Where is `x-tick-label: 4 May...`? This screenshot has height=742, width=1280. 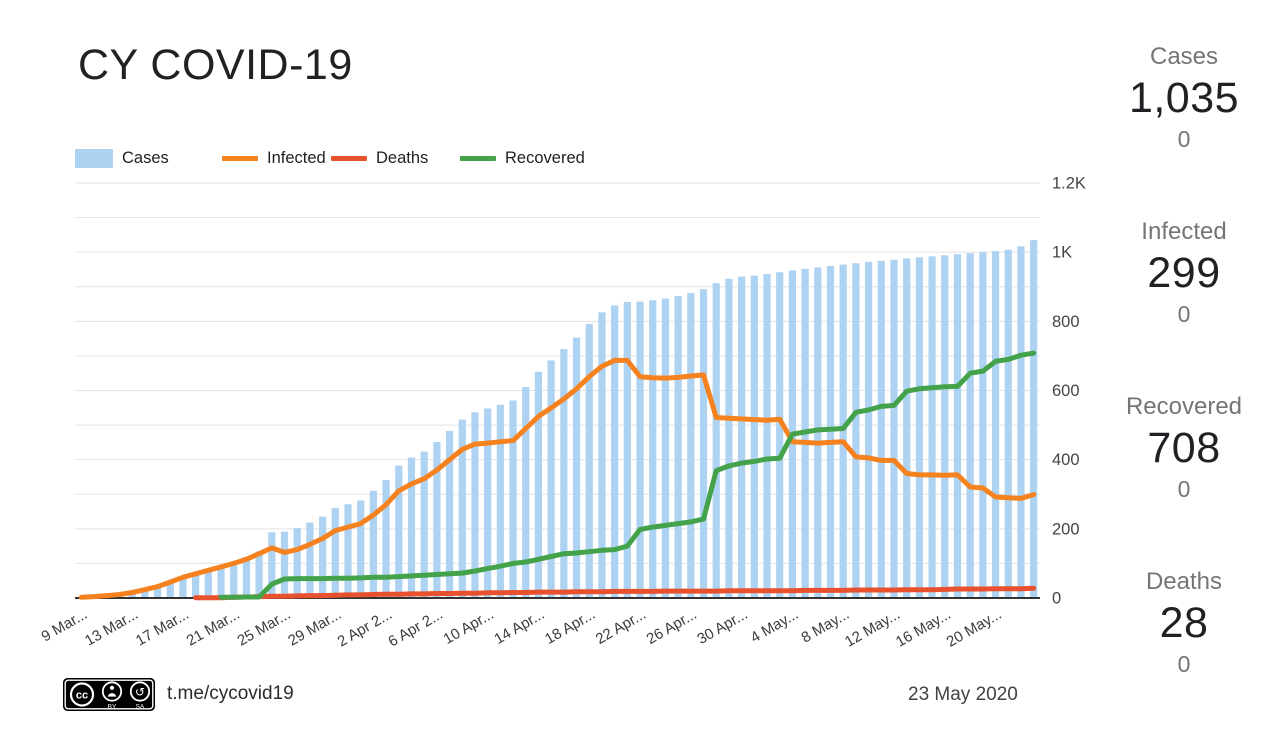 x-tick-label: 4 May... is located at coordinates (775, 626).